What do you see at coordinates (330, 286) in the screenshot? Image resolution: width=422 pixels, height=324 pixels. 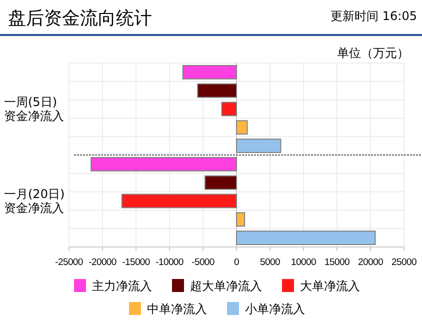 I see `legend-label: 大单净流入` at bounding box center [330, 286].